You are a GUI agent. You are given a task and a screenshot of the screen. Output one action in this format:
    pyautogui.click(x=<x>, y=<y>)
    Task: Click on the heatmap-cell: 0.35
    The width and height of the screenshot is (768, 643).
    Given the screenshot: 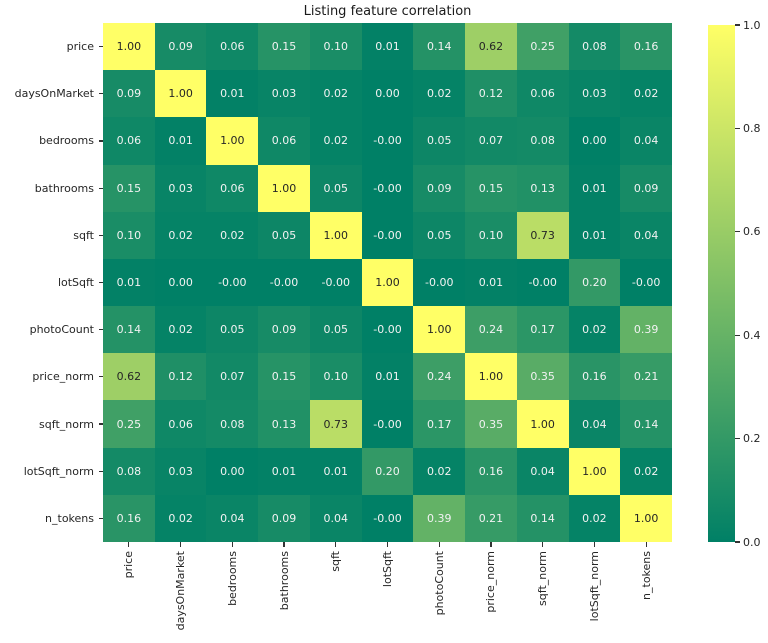 What is the action you would take?
    pyautogui.click(x=491, y=424)
    